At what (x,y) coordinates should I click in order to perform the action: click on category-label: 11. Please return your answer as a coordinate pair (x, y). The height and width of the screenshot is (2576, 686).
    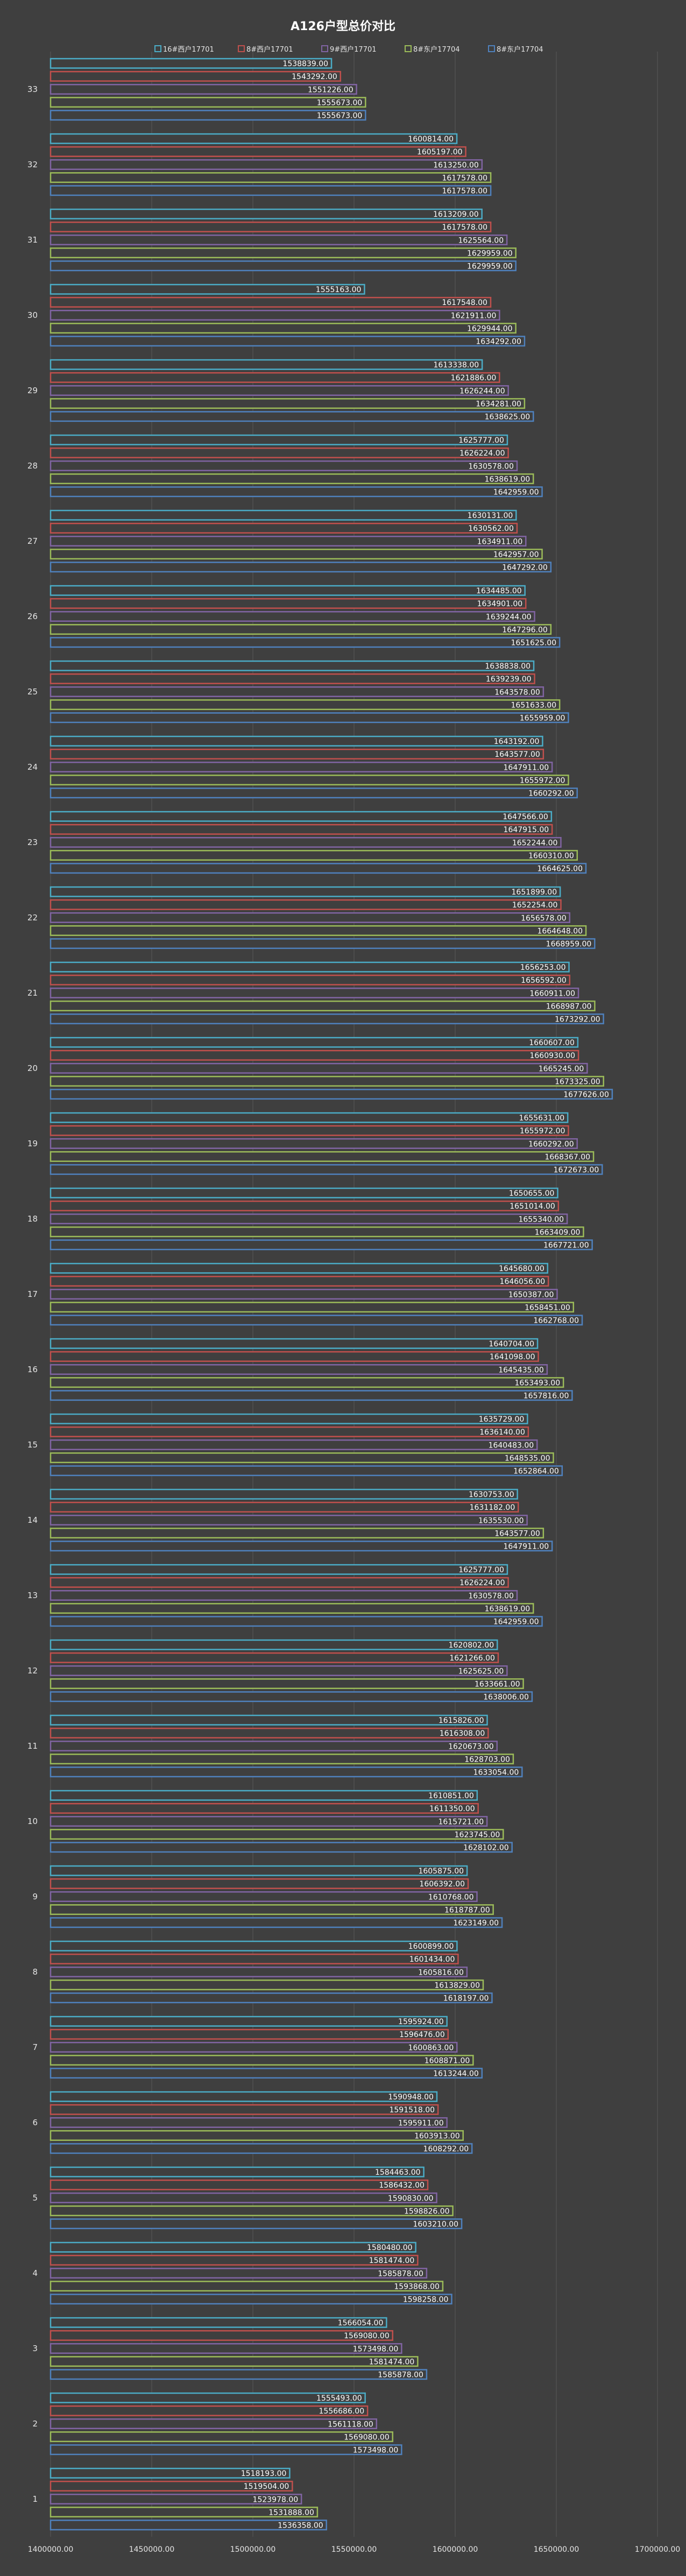
    Looking at the image, I should click on (32, 1746).